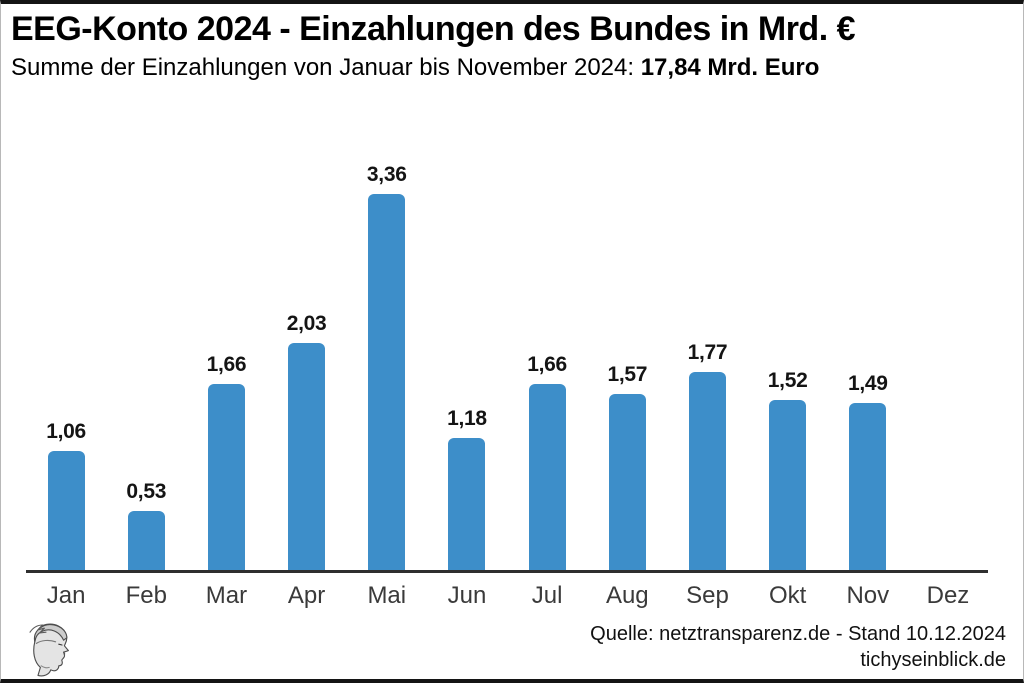 The width and height of the screenshot is (1024, 683). What do you see at coordinates (730, 67) in the screenshot?
I see `subtitle-total-value: 17,84 Mrd. Euro` at bounding box center [730, 67].